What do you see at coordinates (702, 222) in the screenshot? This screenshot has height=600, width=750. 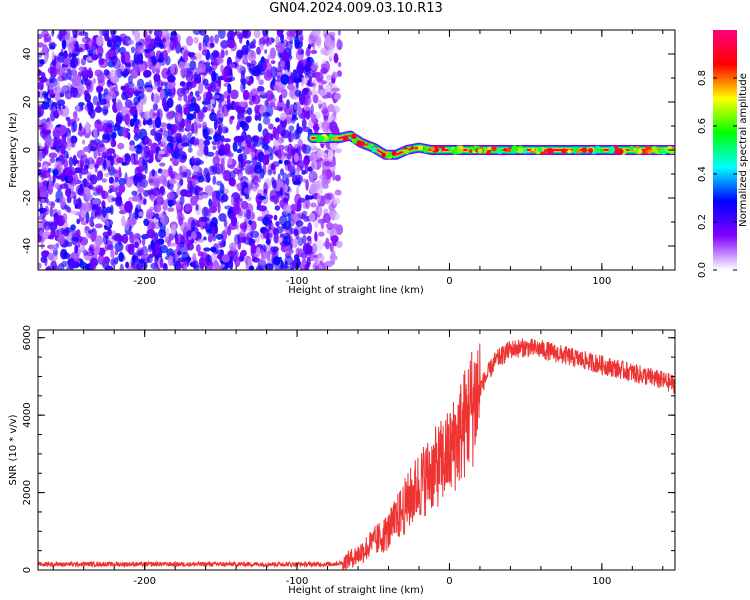 I see `colorbar-tick-label: 0.2` at bounding box center [702, 222].